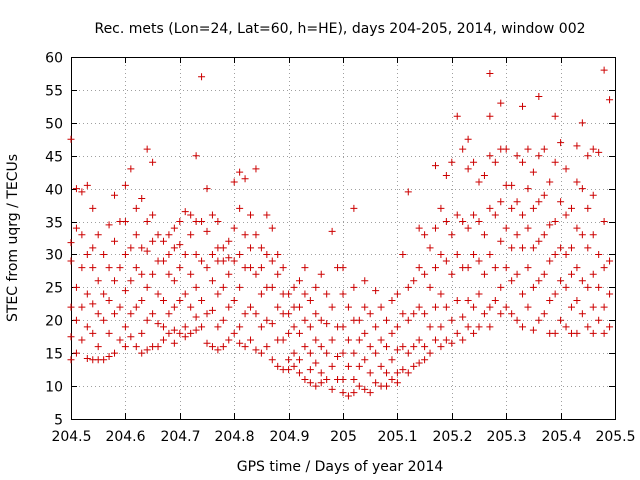 This screenshot has width=640, height=480. I want to click on x-tick-label: 205.1, so click(397, 437).